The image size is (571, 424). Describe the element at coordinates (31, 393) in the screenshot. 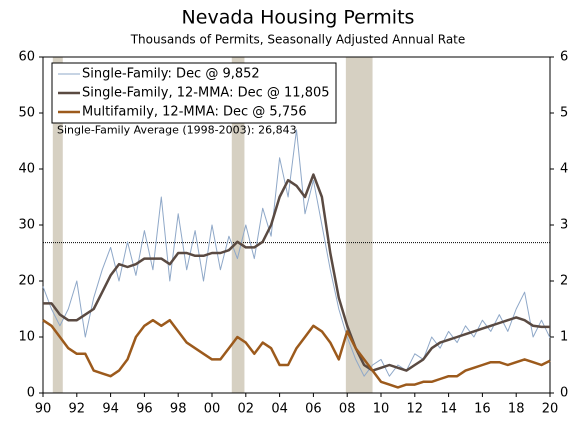

I see `y-tick-label: 0` at that location.